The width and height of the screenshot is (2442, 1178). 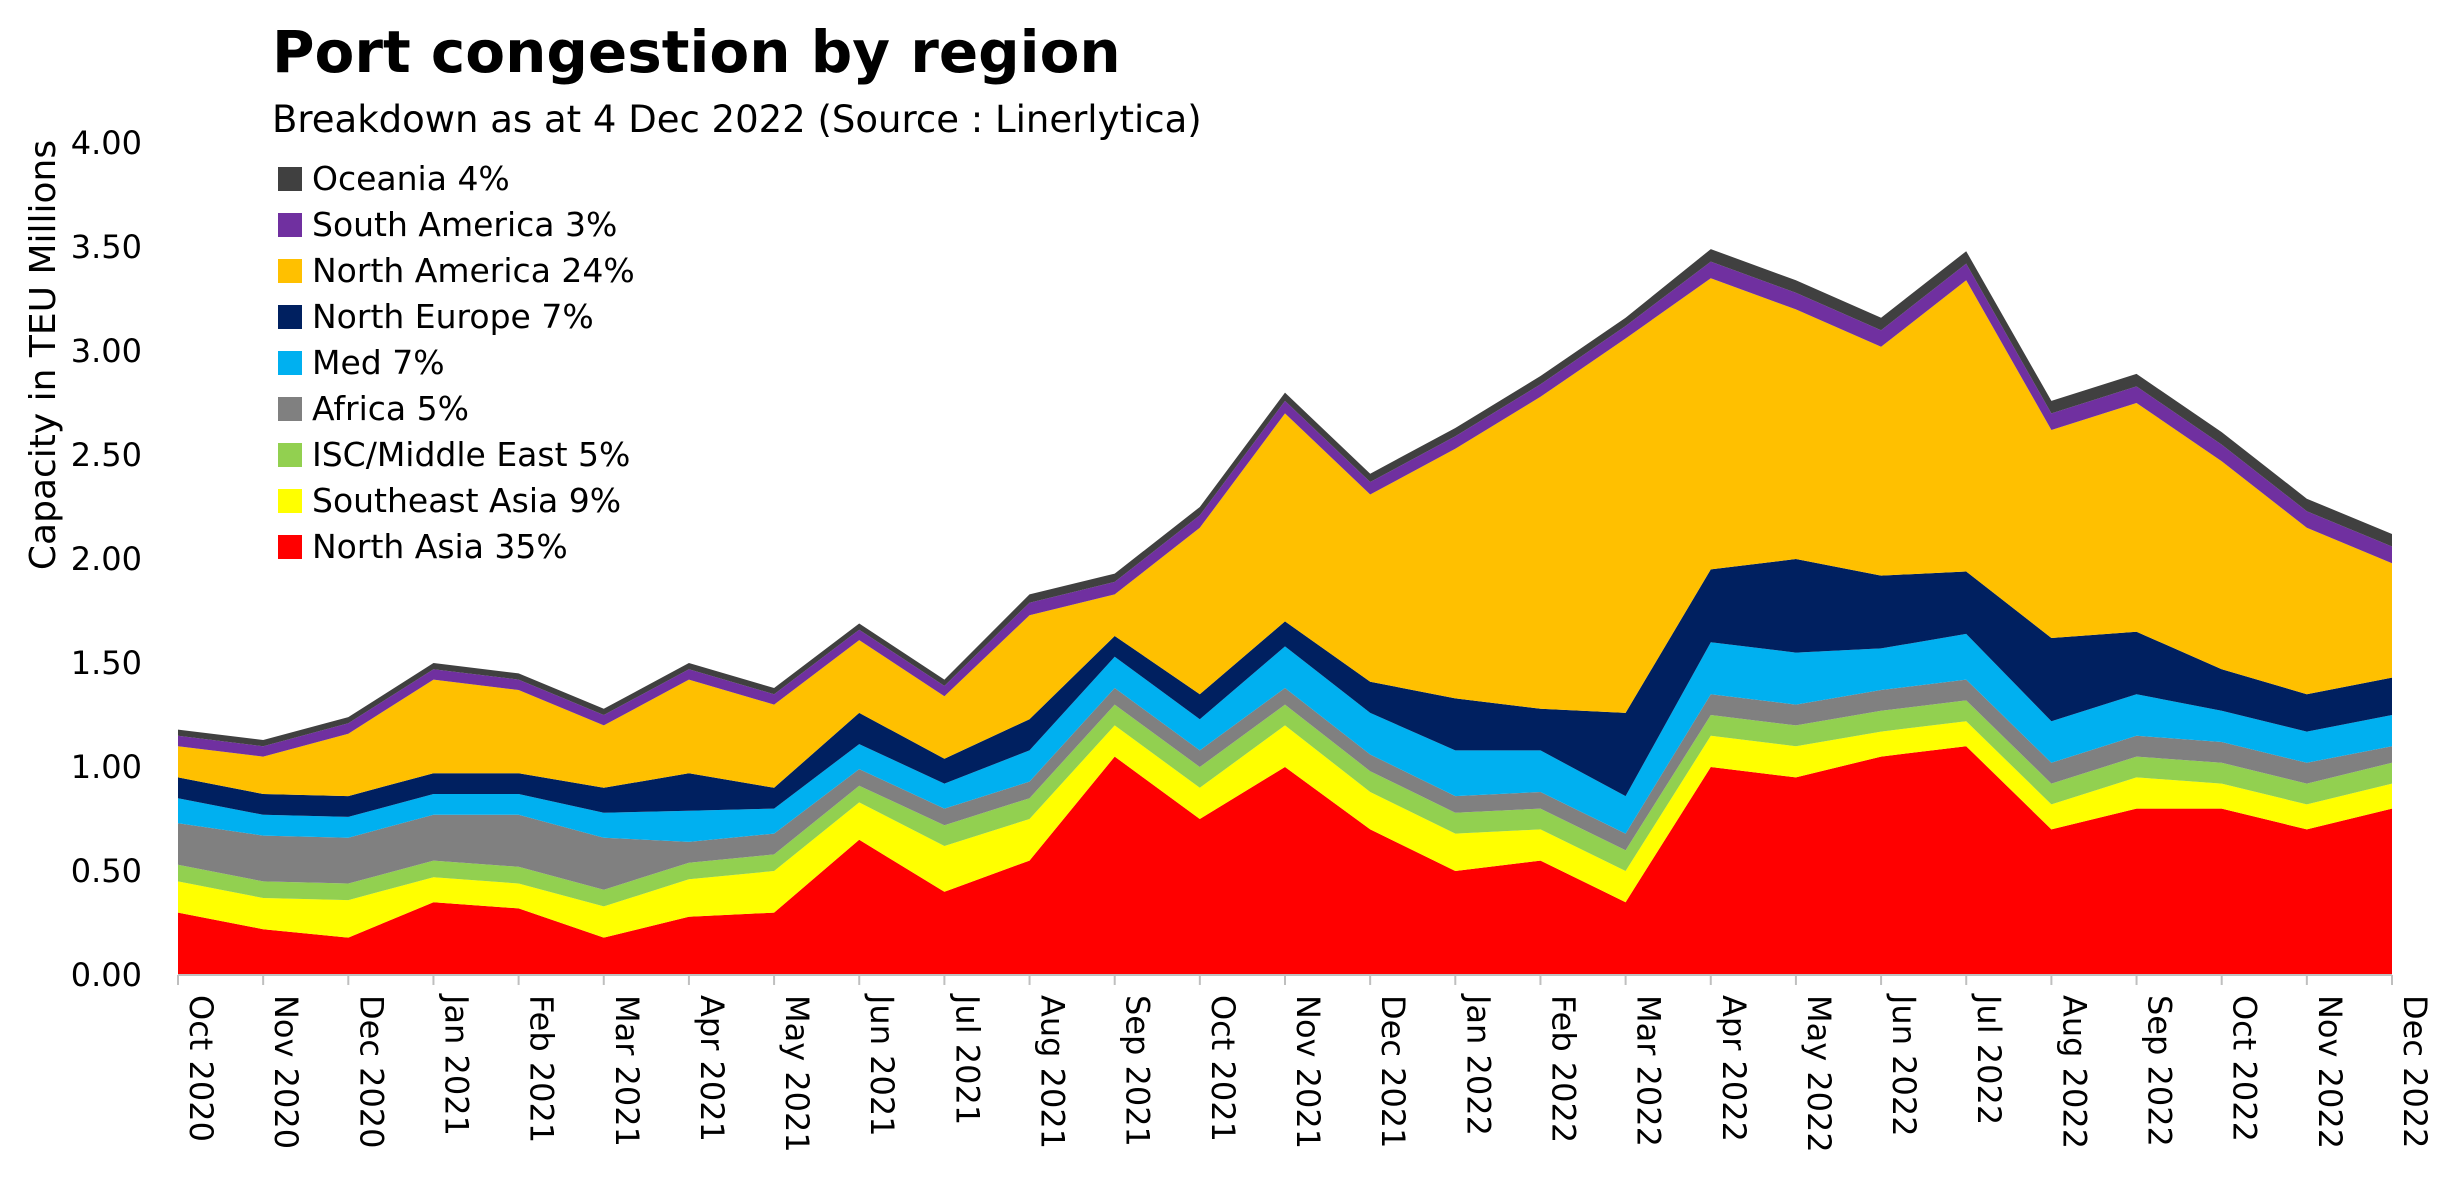 What do you see at coordinates (106, 351) in the screenshot?
I see `y-tick-label: 3.00` at bounding box center [106, 351].